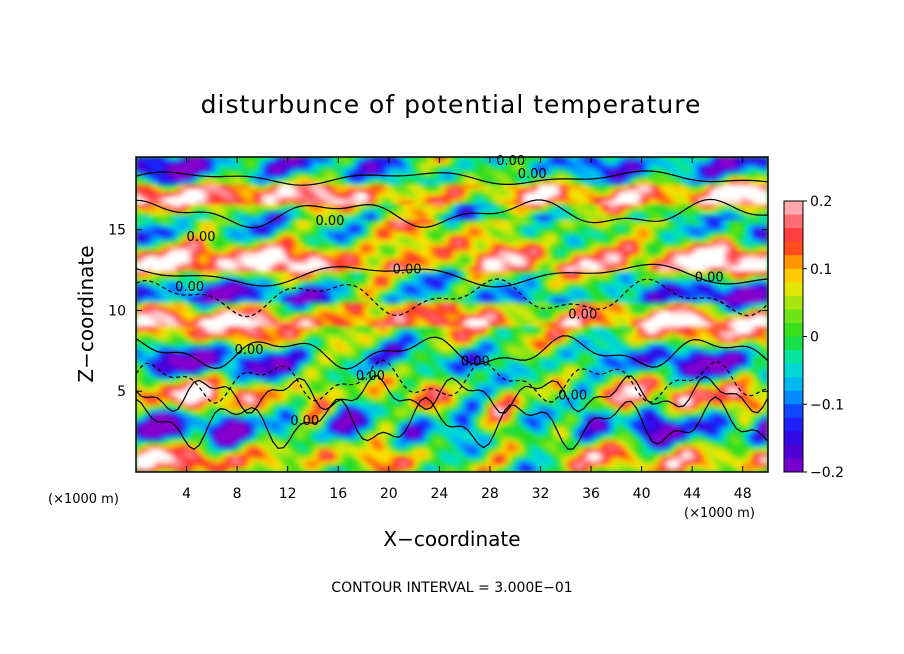 The width and height of the screenshot is (904, 654). Describe the element at coordinates (541, 494) in the screenshot. I see `x-tick-label: 32` at that location.